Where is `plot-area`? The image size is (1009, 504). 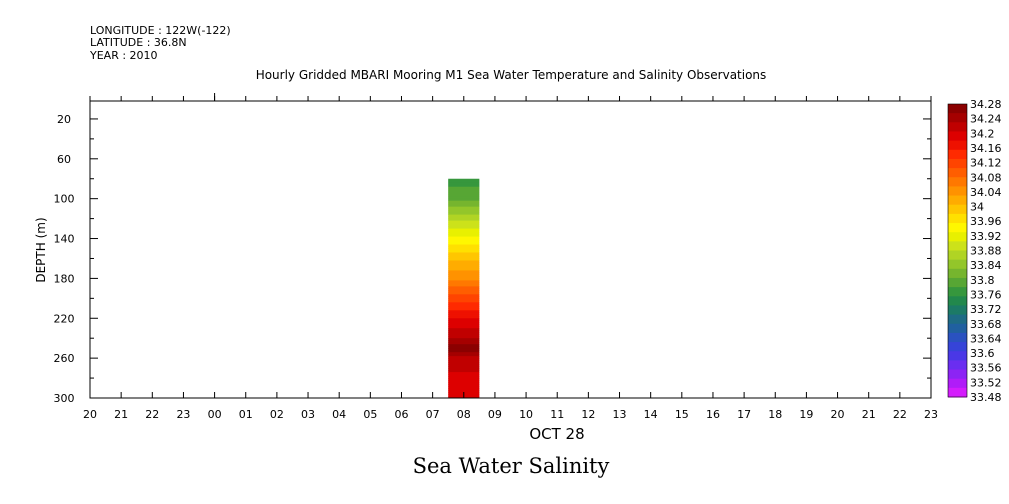 plot-area is located at coordinates (464, 288).